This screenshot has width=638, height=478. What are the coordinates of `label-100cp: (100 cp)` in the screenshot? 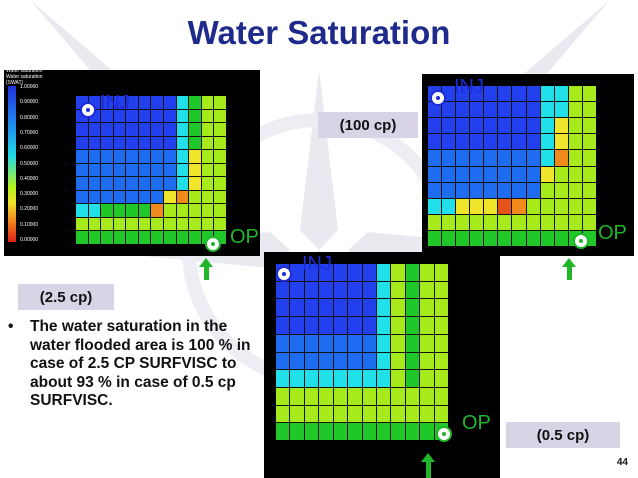 It's located at (368, 125).